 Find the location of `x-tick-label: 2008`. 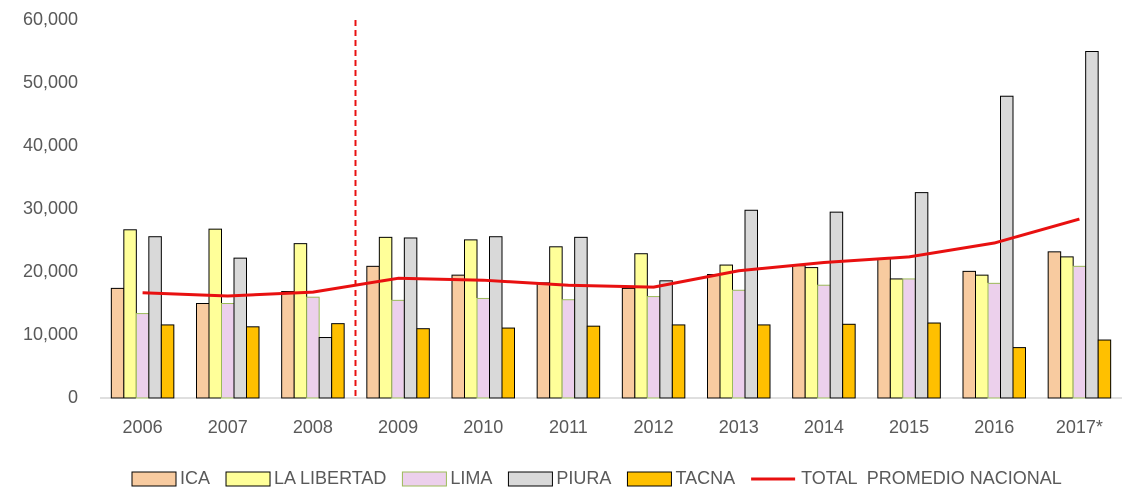

x-tick-label: 2008 is located at coordinates (313, 427).